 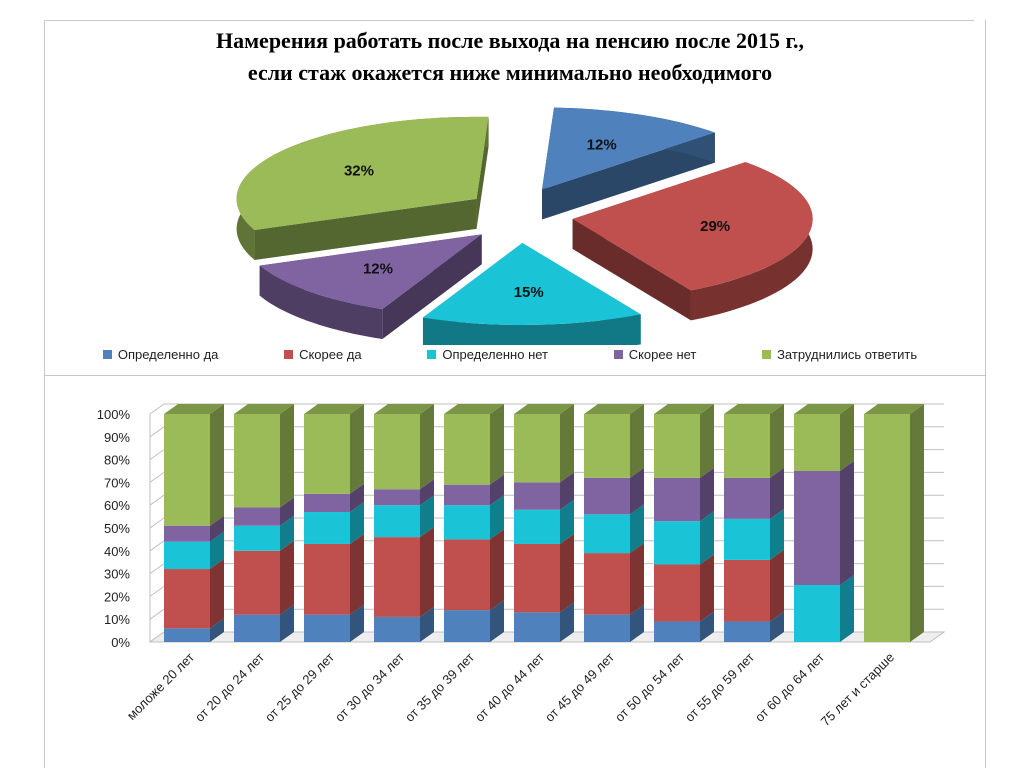 What do you see at coordinates (839, 354) in the screenshot?
I see `legend-item: Затруднились ответить` at bounding box center [839, 354].